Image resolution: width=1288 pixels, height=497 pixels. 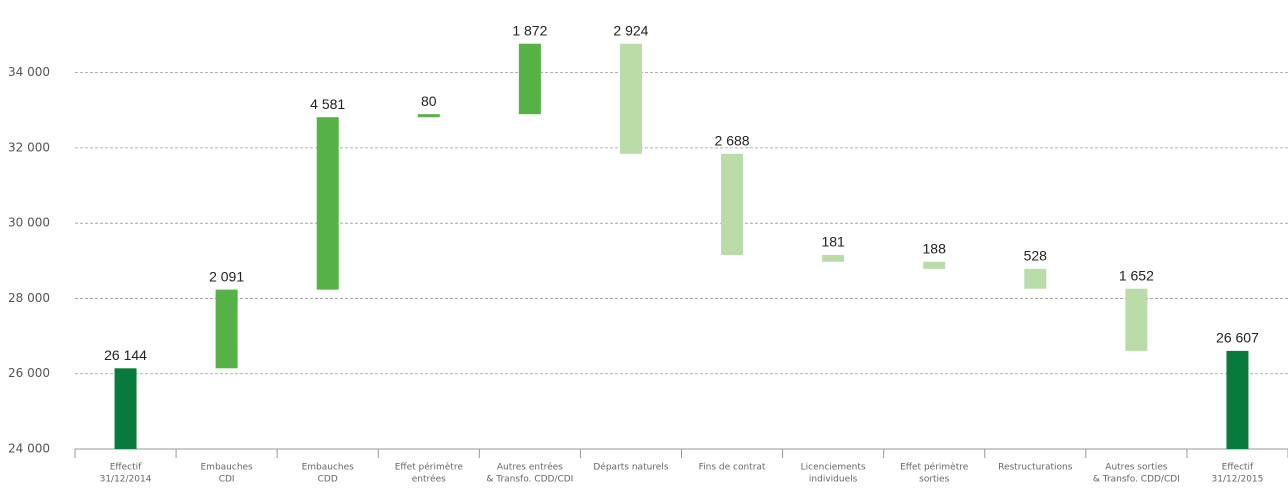 I want to click on value-label: 2 091, so click(x=226, y=276).